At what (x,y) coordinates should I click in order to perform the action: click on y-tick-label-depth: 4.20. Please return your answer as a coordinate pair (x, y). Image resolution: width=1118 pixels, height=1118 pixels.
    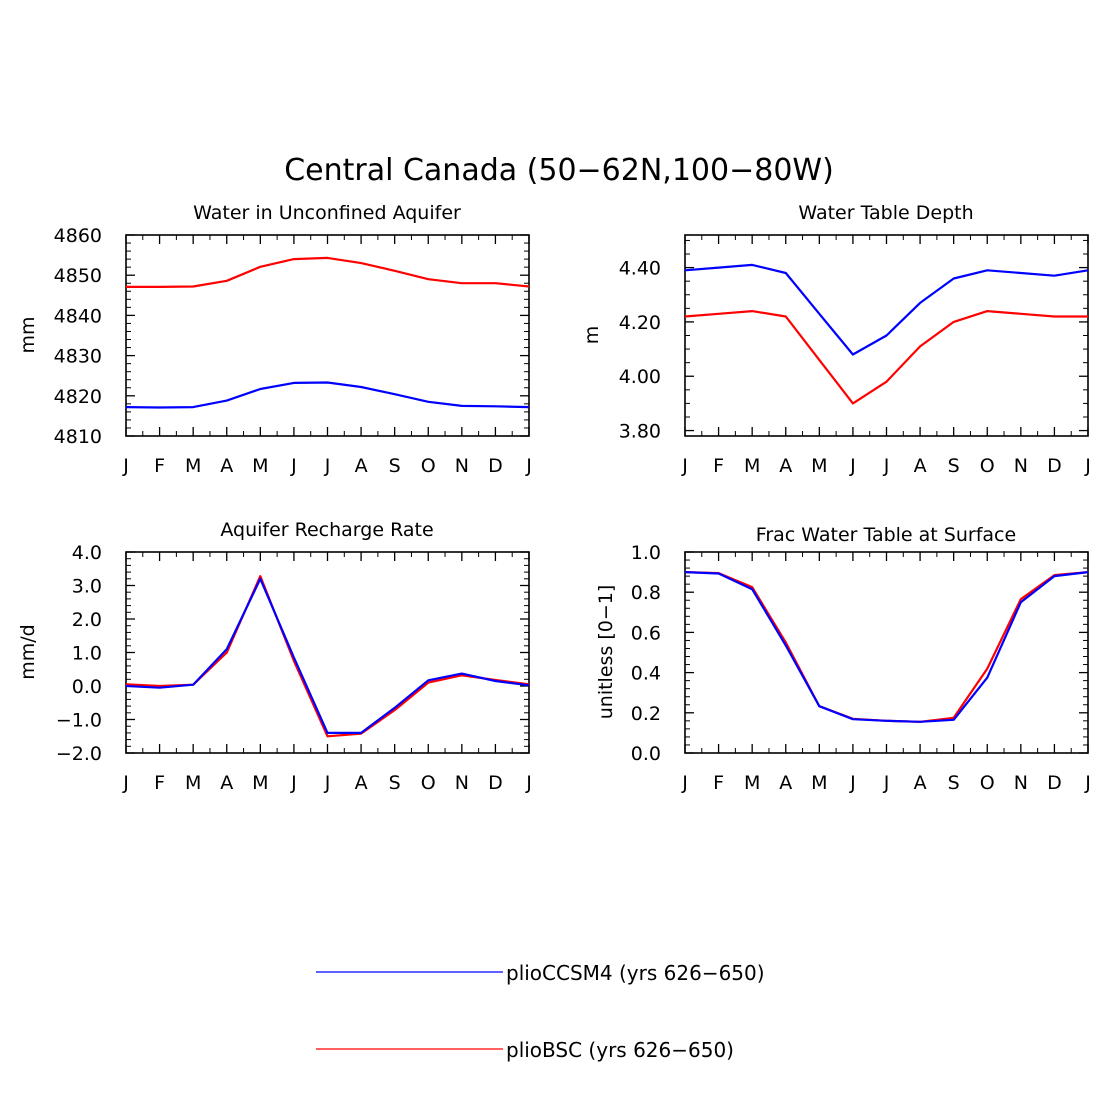
    Looking at the image, I should click on (640, 323).